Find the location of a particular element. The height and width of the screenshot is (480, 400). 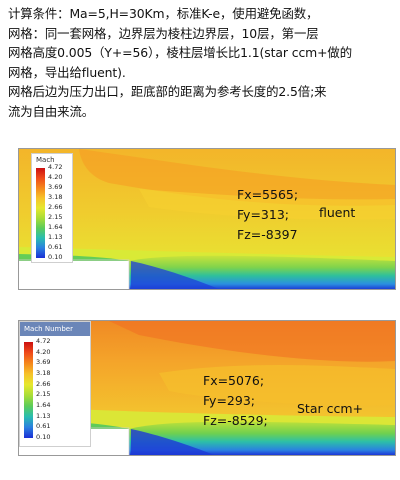

legend-title: Mach is located at coordinates (45, 160).